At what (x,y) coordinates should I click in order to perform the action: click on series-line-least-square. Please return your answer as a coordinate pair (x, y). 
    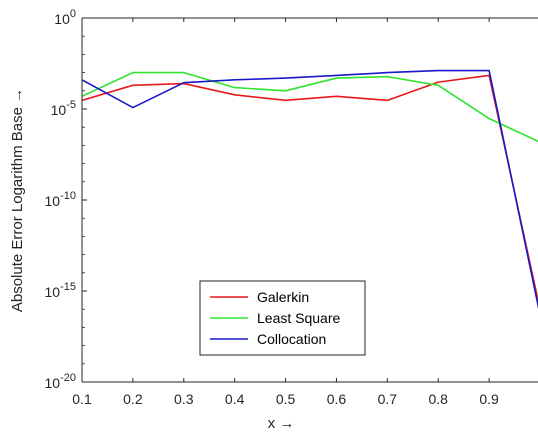
    Looking at the image, I should click on (310, 107).